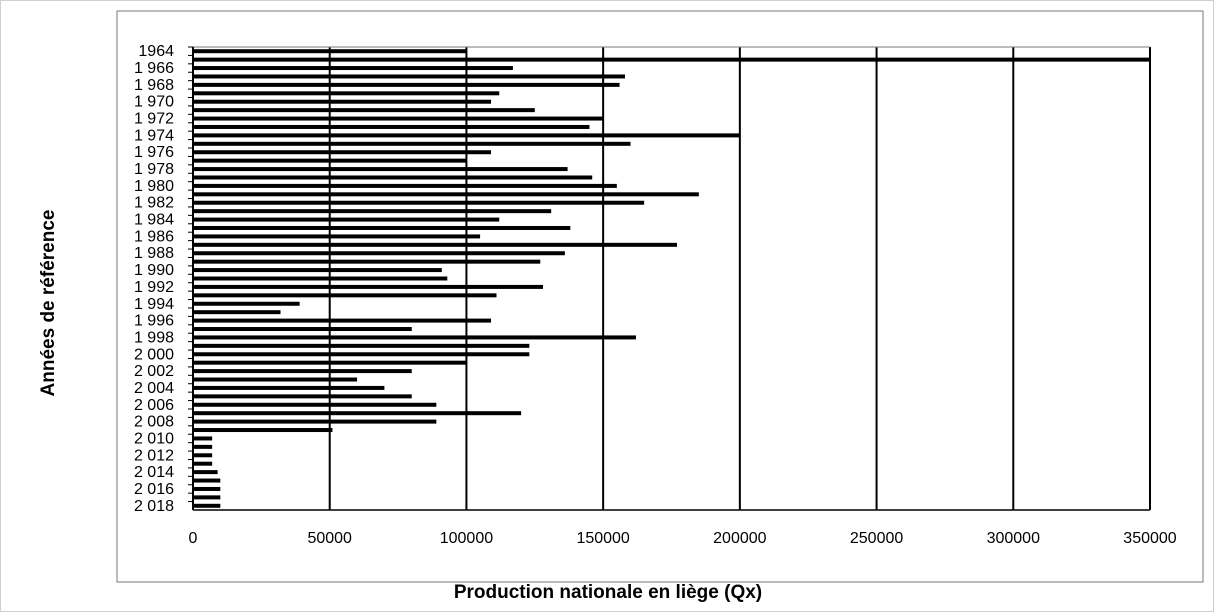 The image size is (1214, 613). Describe the element at coordinates (154, 119) in the screenshot. I see `y-tick-label: 1 972` at that location.